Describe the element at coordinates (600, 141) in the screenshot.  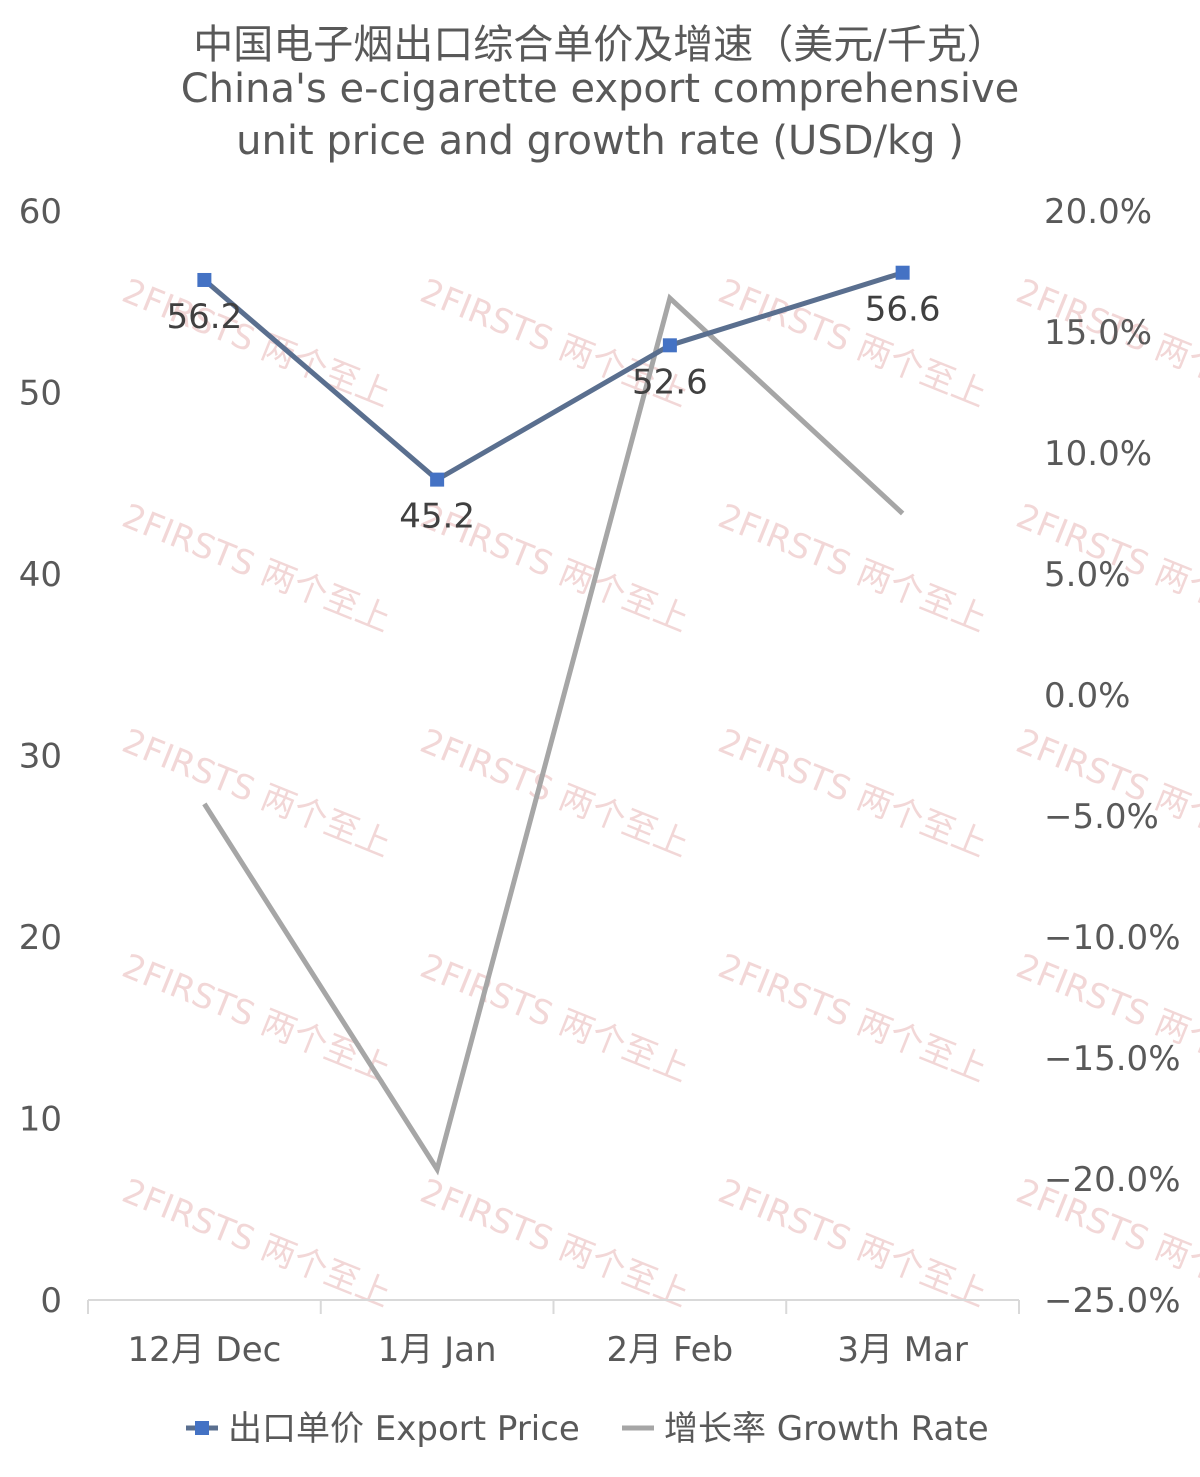
I see `chart-title-en-line2: unit price and growth rate (USD/kg )` at that location.